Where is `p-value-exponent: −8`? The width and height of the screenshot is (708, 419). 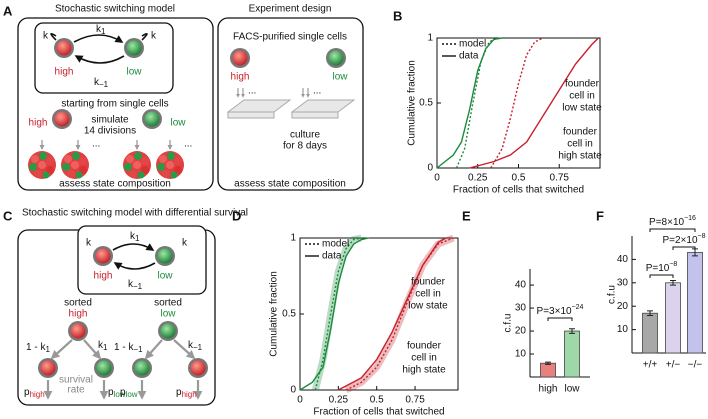
p-value-exponent: −8 is located at coordinates (673, 264).